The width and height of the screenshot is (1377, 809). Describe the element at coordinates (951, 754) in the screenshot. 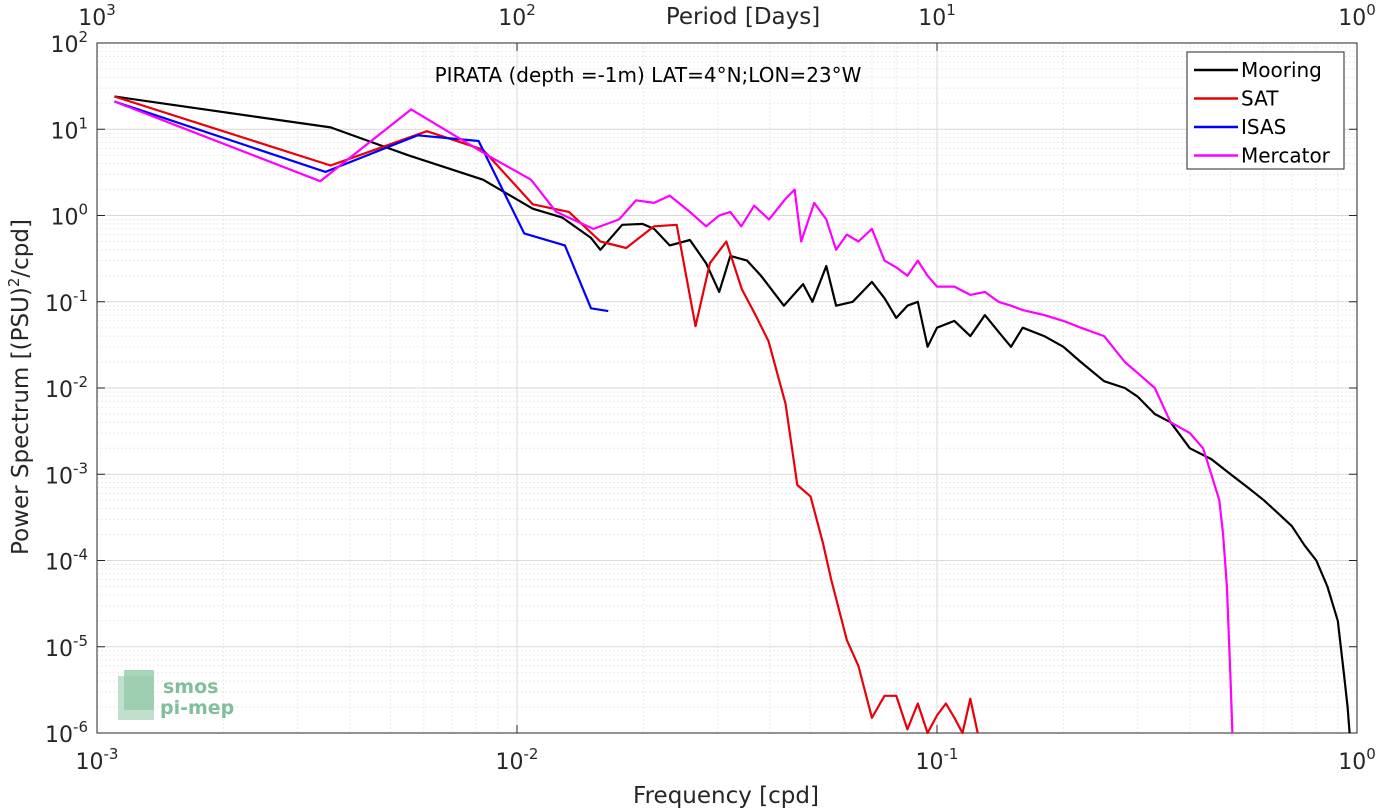

I see `x-tick-label-exponent: -1` at that location.